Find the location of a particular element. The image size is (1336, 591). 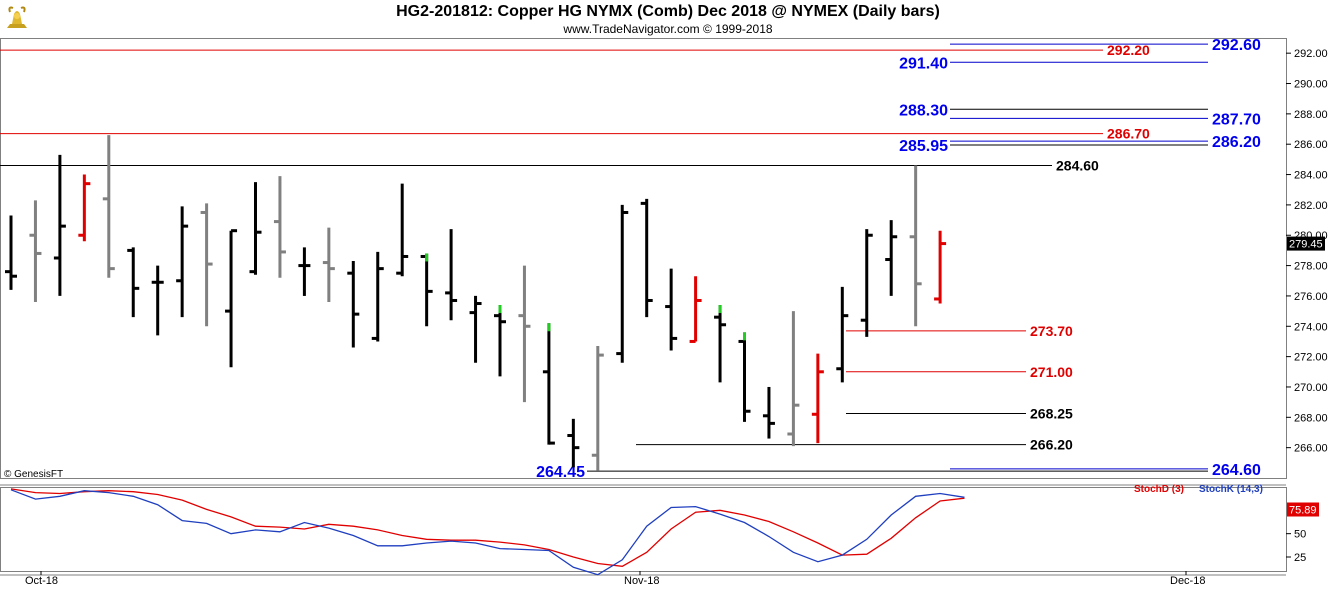

osc-tick-label: 25 is located at coordinates (1300, 558).